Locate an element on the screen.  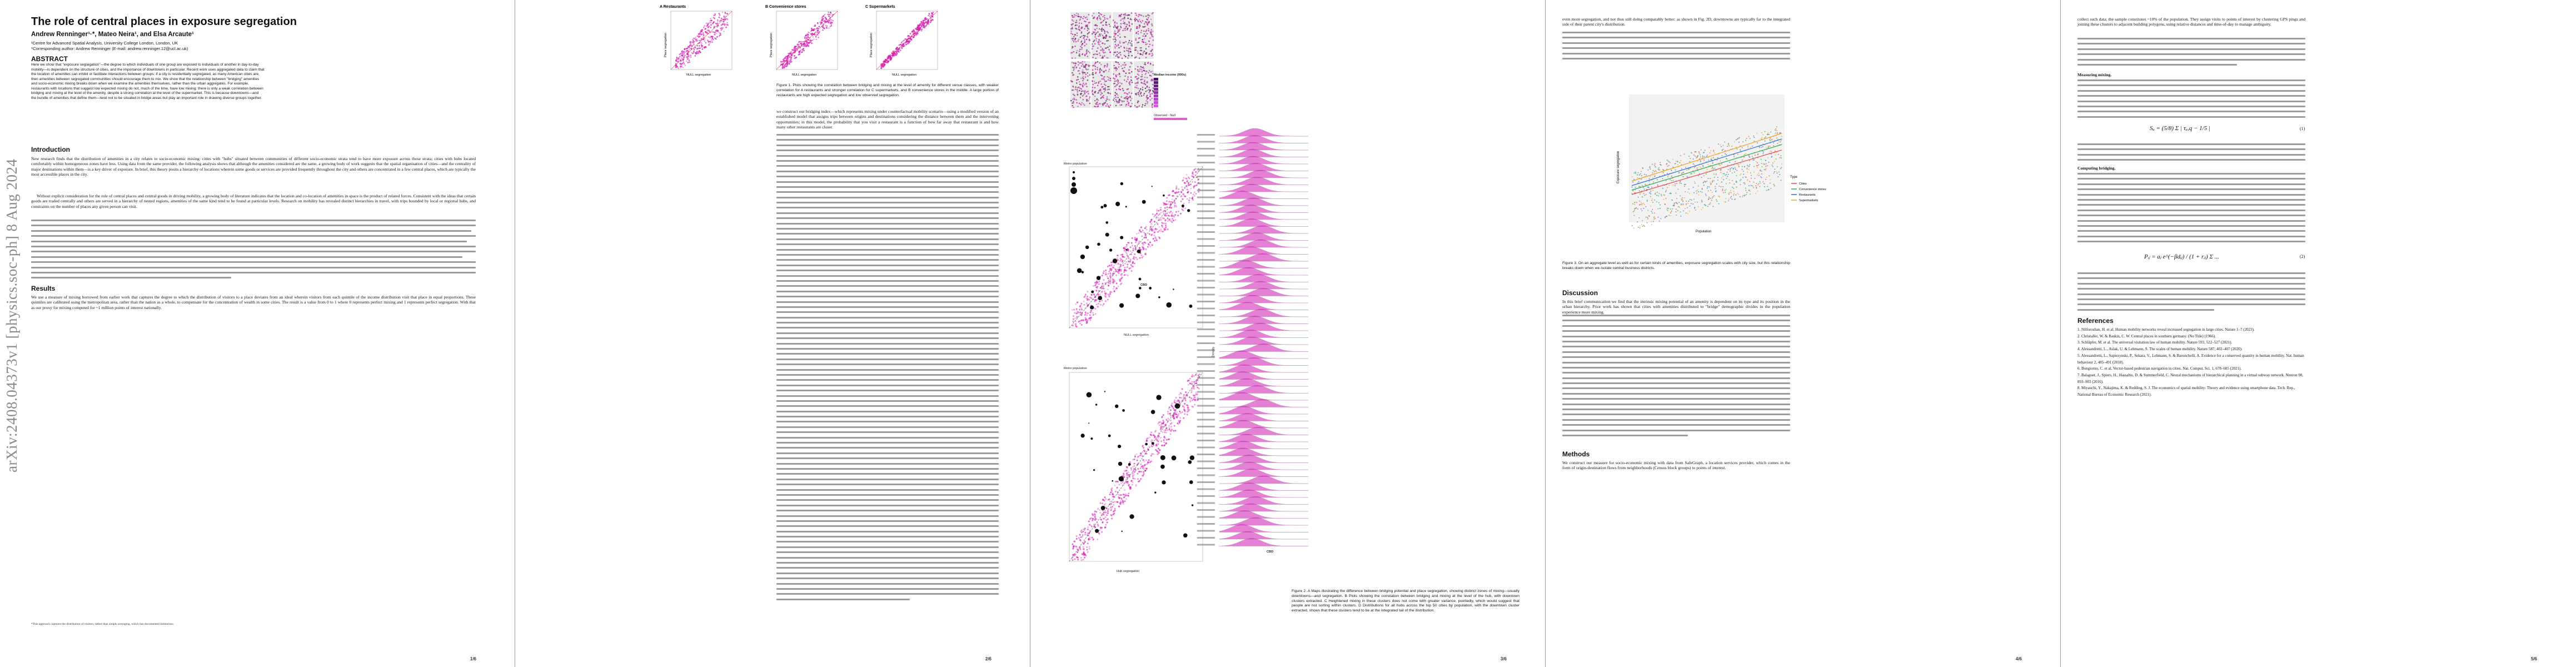
page-number: 2/6 is located at coordinates (988, 658).